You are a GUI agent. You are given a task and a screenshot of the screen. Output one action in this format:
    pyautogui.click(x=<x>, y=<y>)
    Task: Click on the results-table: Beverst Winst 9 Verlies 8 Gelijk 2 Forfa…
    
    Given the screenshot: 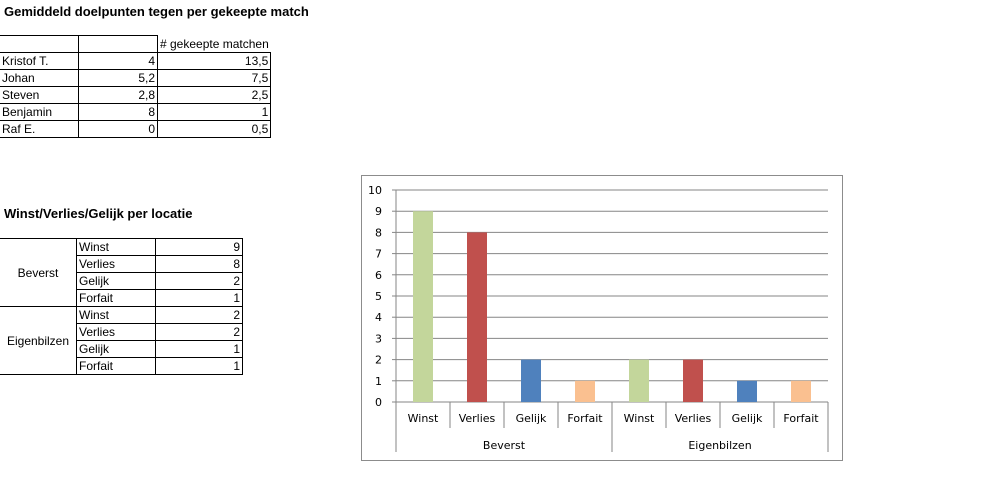 What is the action you would take?
    pyautogui.click(x=121, y=306)
    